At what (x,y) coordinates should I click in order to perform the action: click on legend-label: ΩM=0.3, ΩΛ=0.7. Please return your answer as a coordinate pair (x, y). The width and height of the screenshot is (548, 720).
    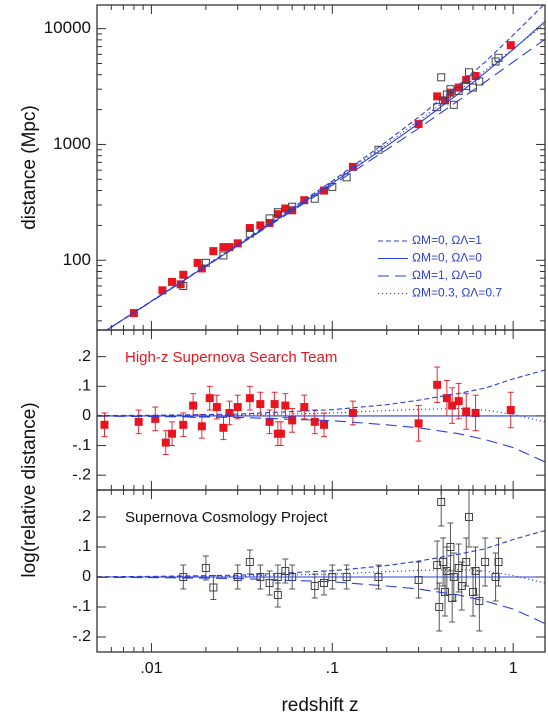
    Looking at the image, I should click on (457, 293).